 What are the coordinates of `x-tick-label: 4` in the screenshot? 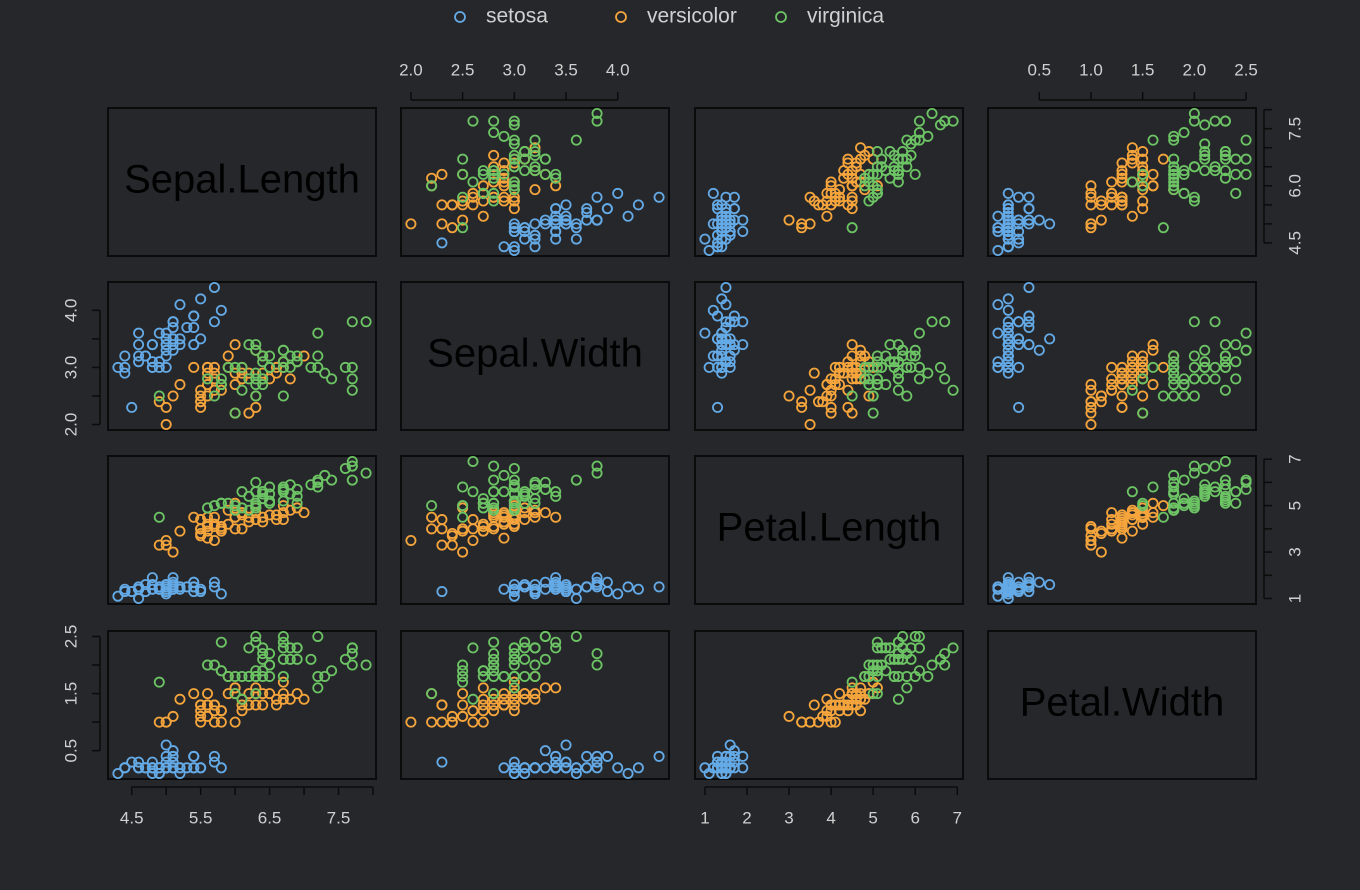 It's located at (830, 817).